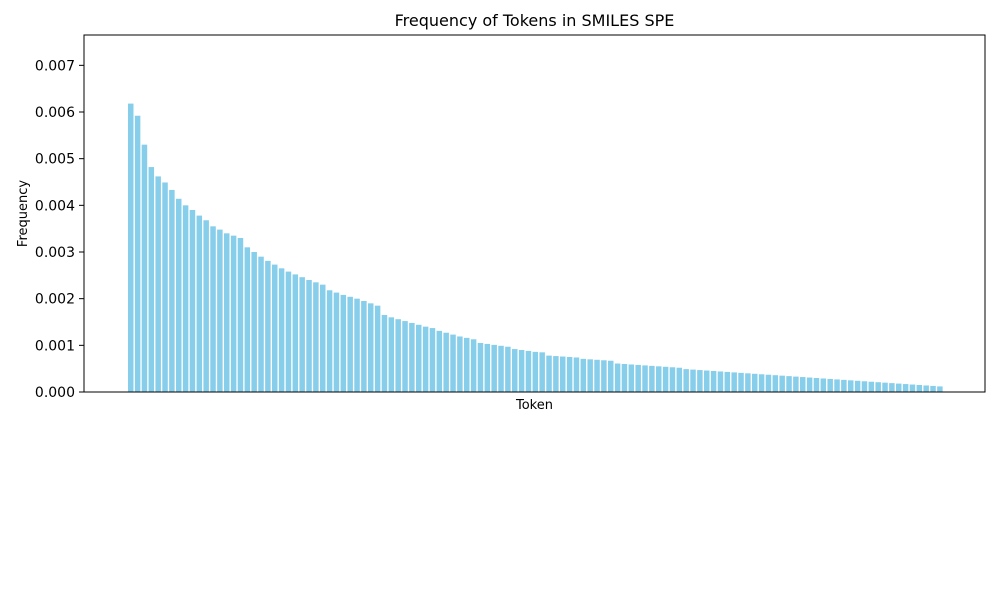 This screenshot has height=600, width=1000. Describe the element at coordinates (535, 20) in the screenshot. I see `chart-title: Frequency of Tokens in SMILES SPE` at that location.